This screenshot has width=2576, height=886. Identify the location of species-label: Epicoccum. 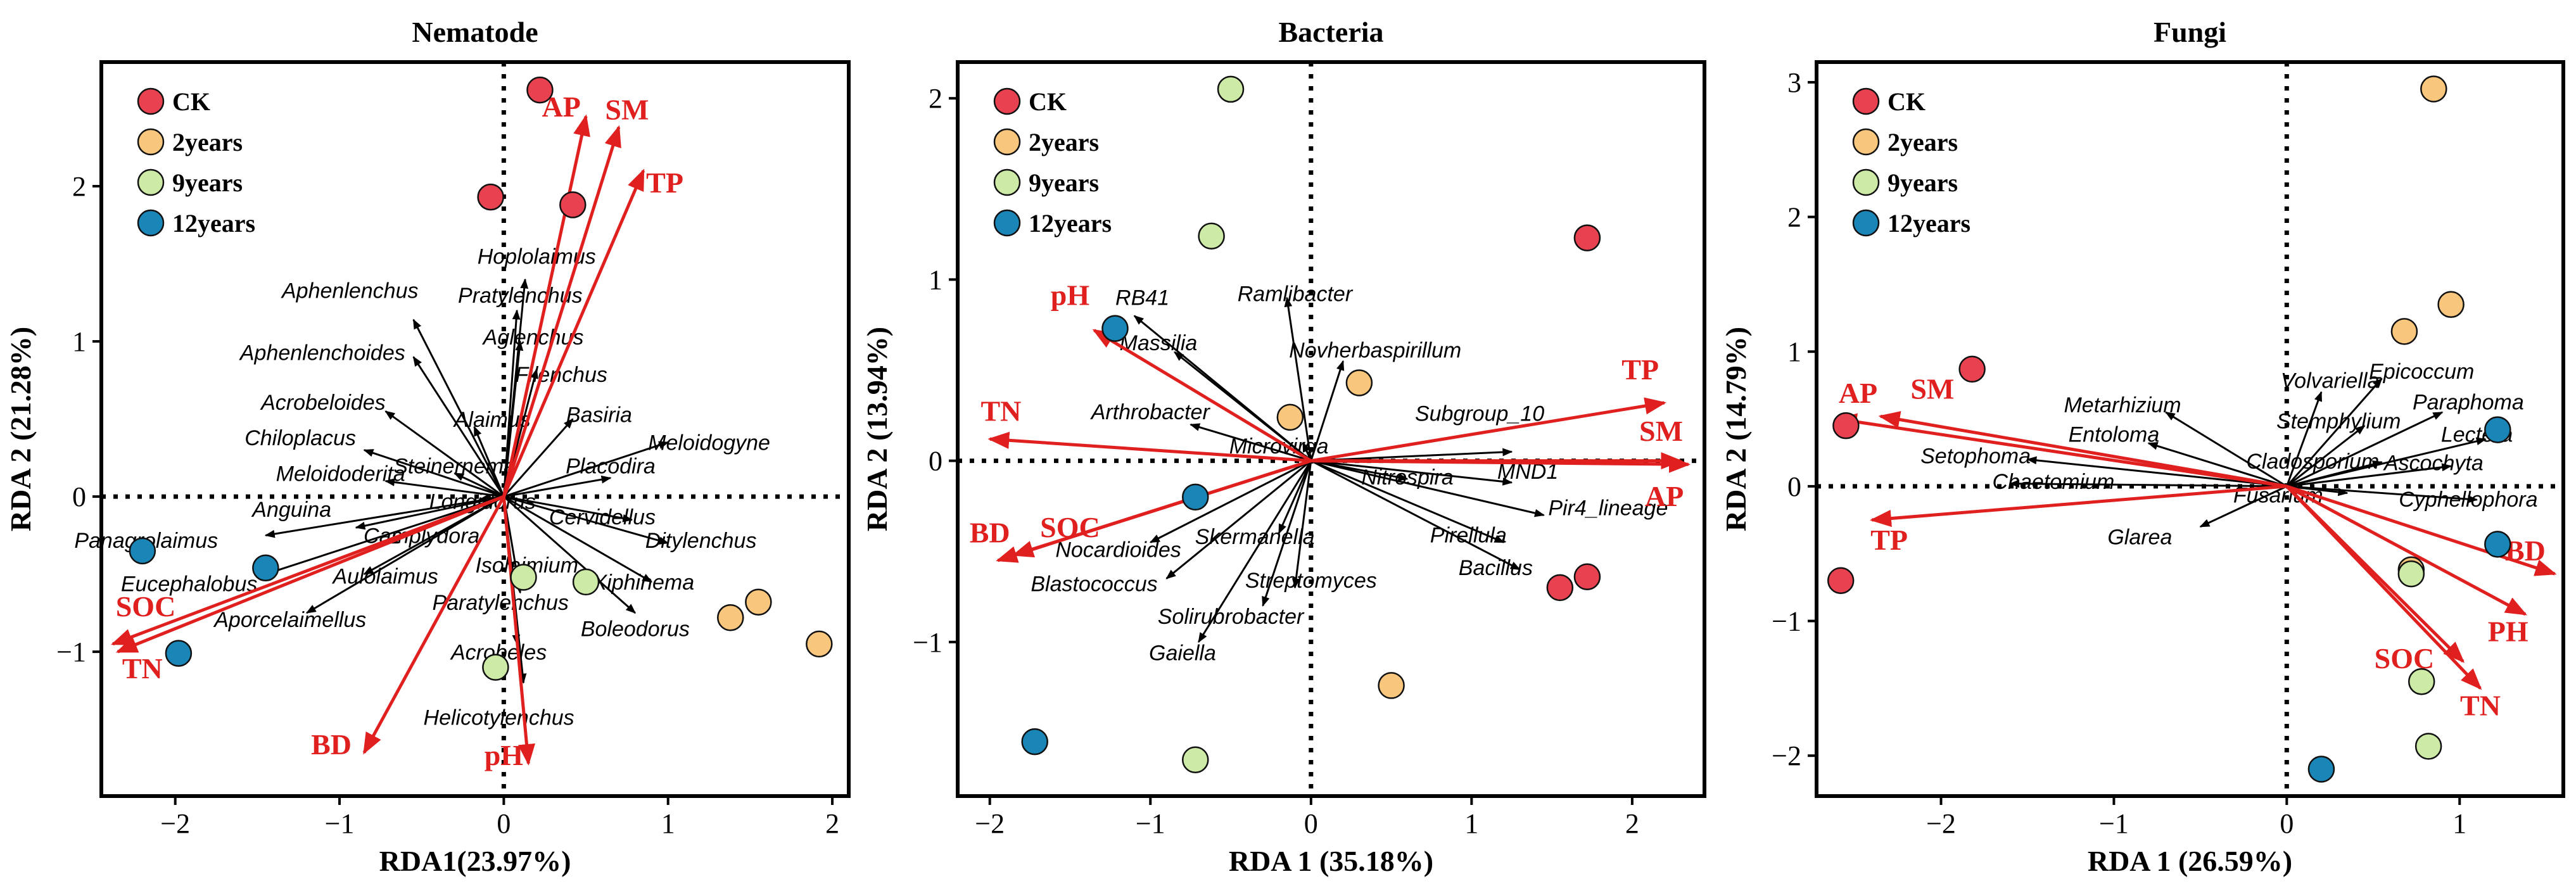
(2421, 372).